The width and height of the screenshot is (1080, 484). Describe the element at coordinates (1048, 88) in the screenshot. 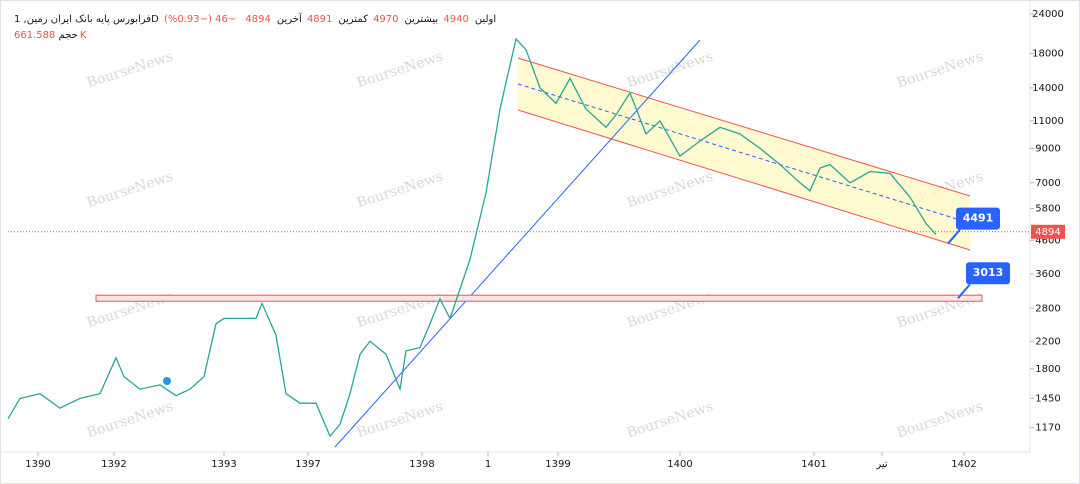

I see `y-tick-label: 14000` at that location.